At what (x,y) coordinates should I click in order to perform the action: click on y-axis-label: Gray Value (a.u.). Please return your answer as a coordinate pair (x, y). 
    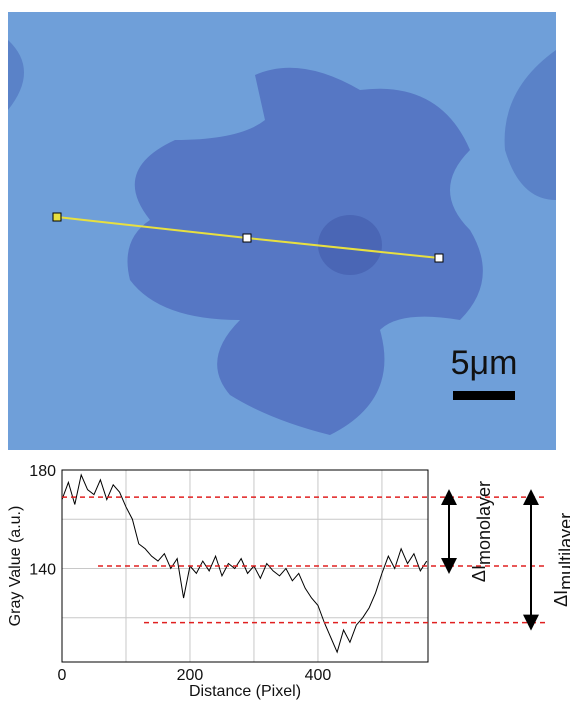
    Looking at the image, I should click on (15, 566).